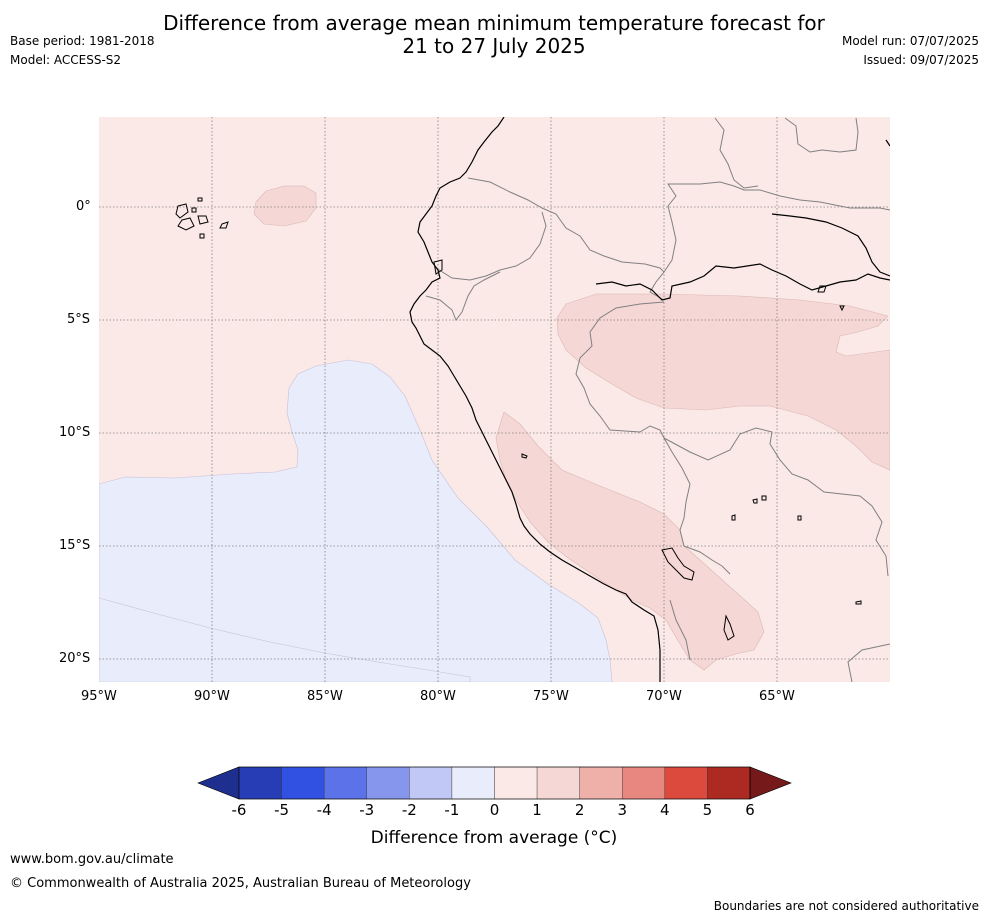 This screenshot has width=988, height=919. Describe the element at coordinates (409, 810) in the screenshot. I see `colorbar-tick-label: -2` at that location.